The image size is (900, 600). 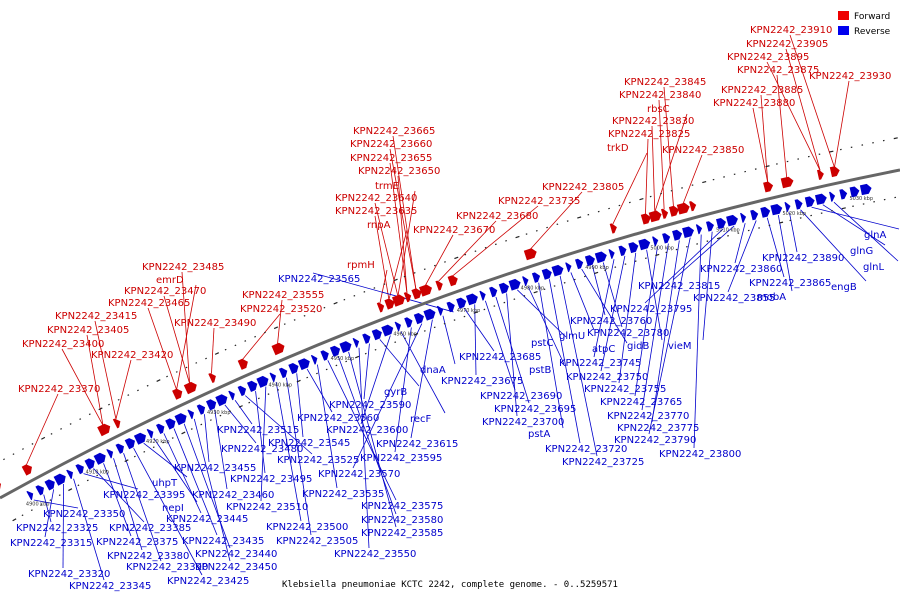 What do you see at coordinates (875, 235) in the screenshot?
I see `reverse-gene-label: glnA` at bounding box center [875, 235].